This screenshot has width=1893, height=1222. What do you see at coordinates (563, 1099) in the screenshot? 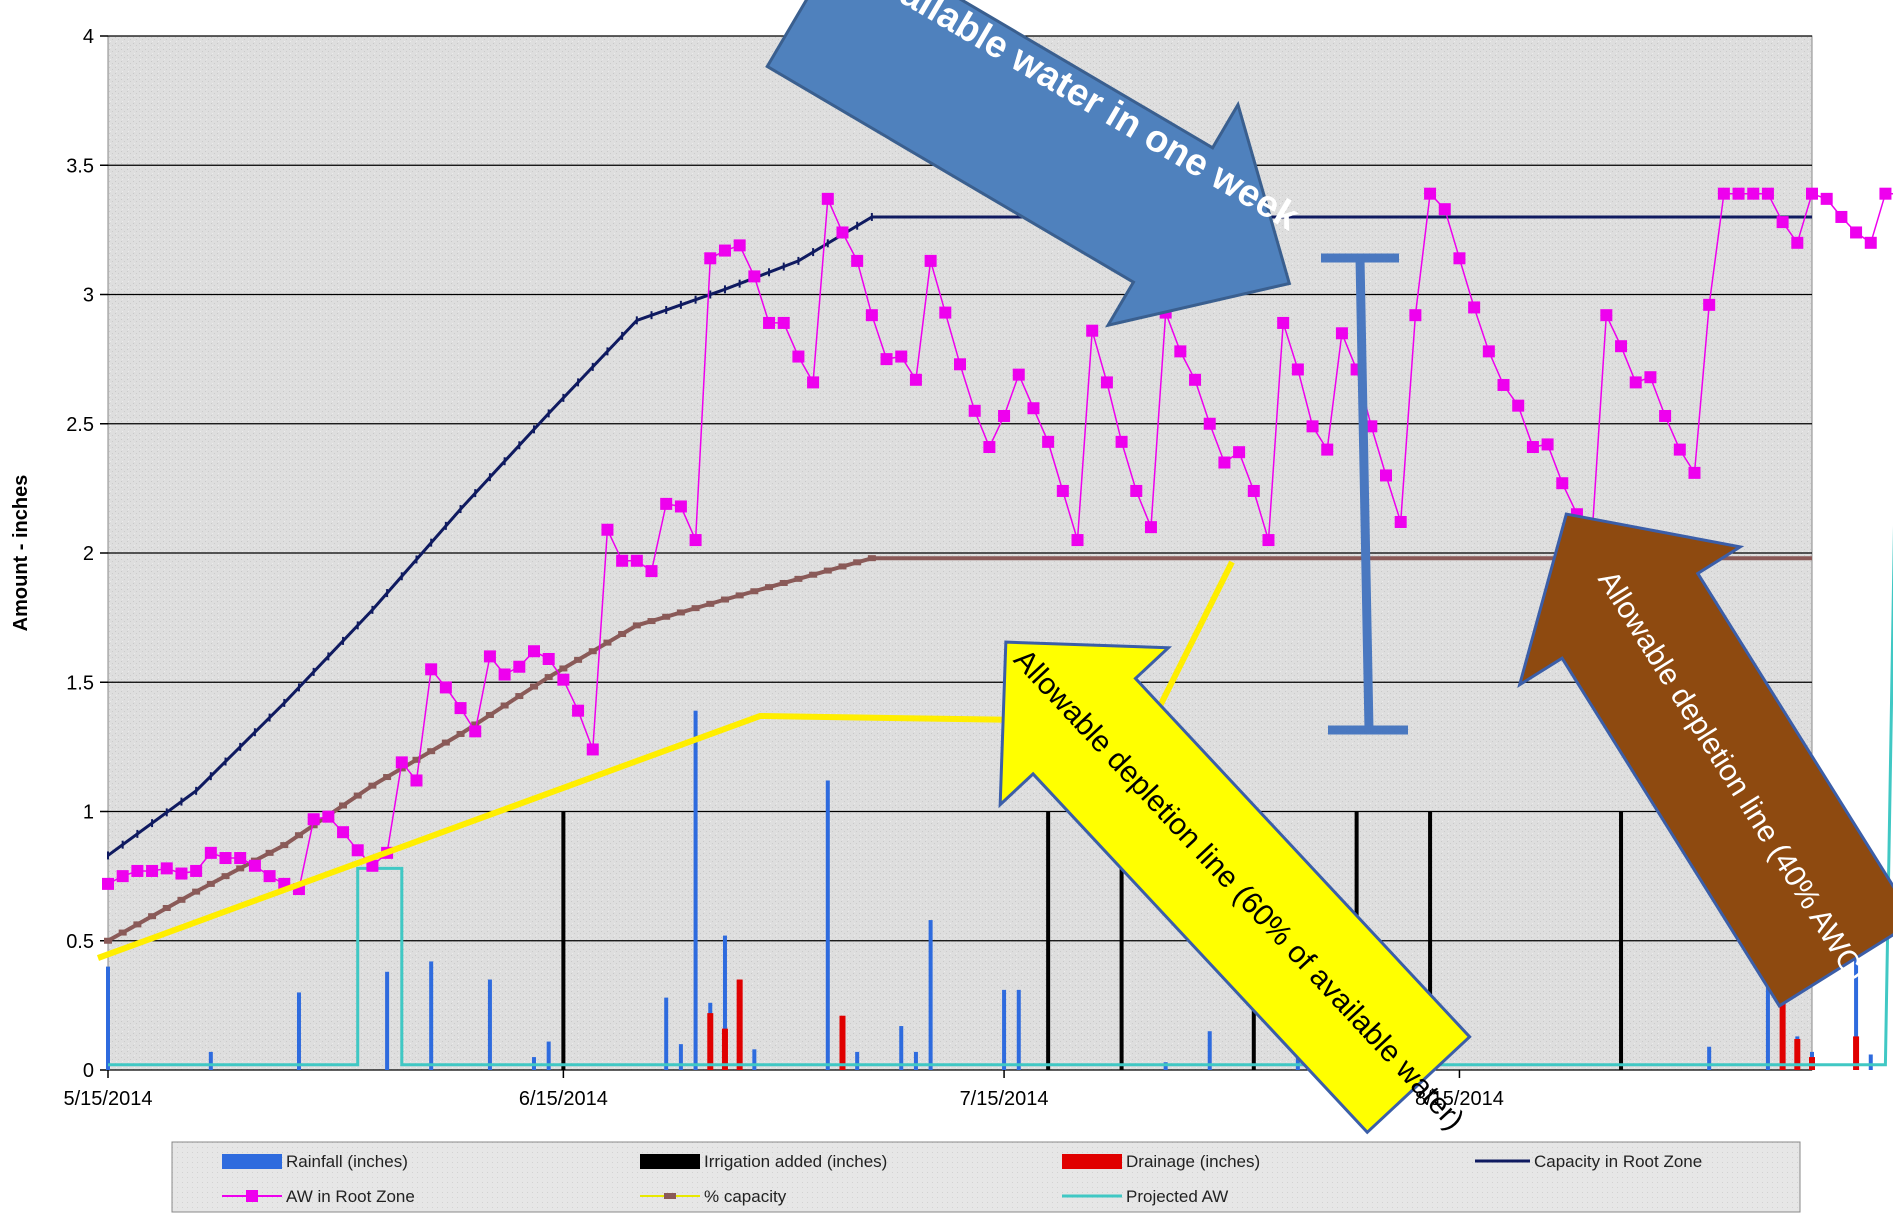
I see `x-tick-label: 6/15/2014` at bounding box center [563, 1099].